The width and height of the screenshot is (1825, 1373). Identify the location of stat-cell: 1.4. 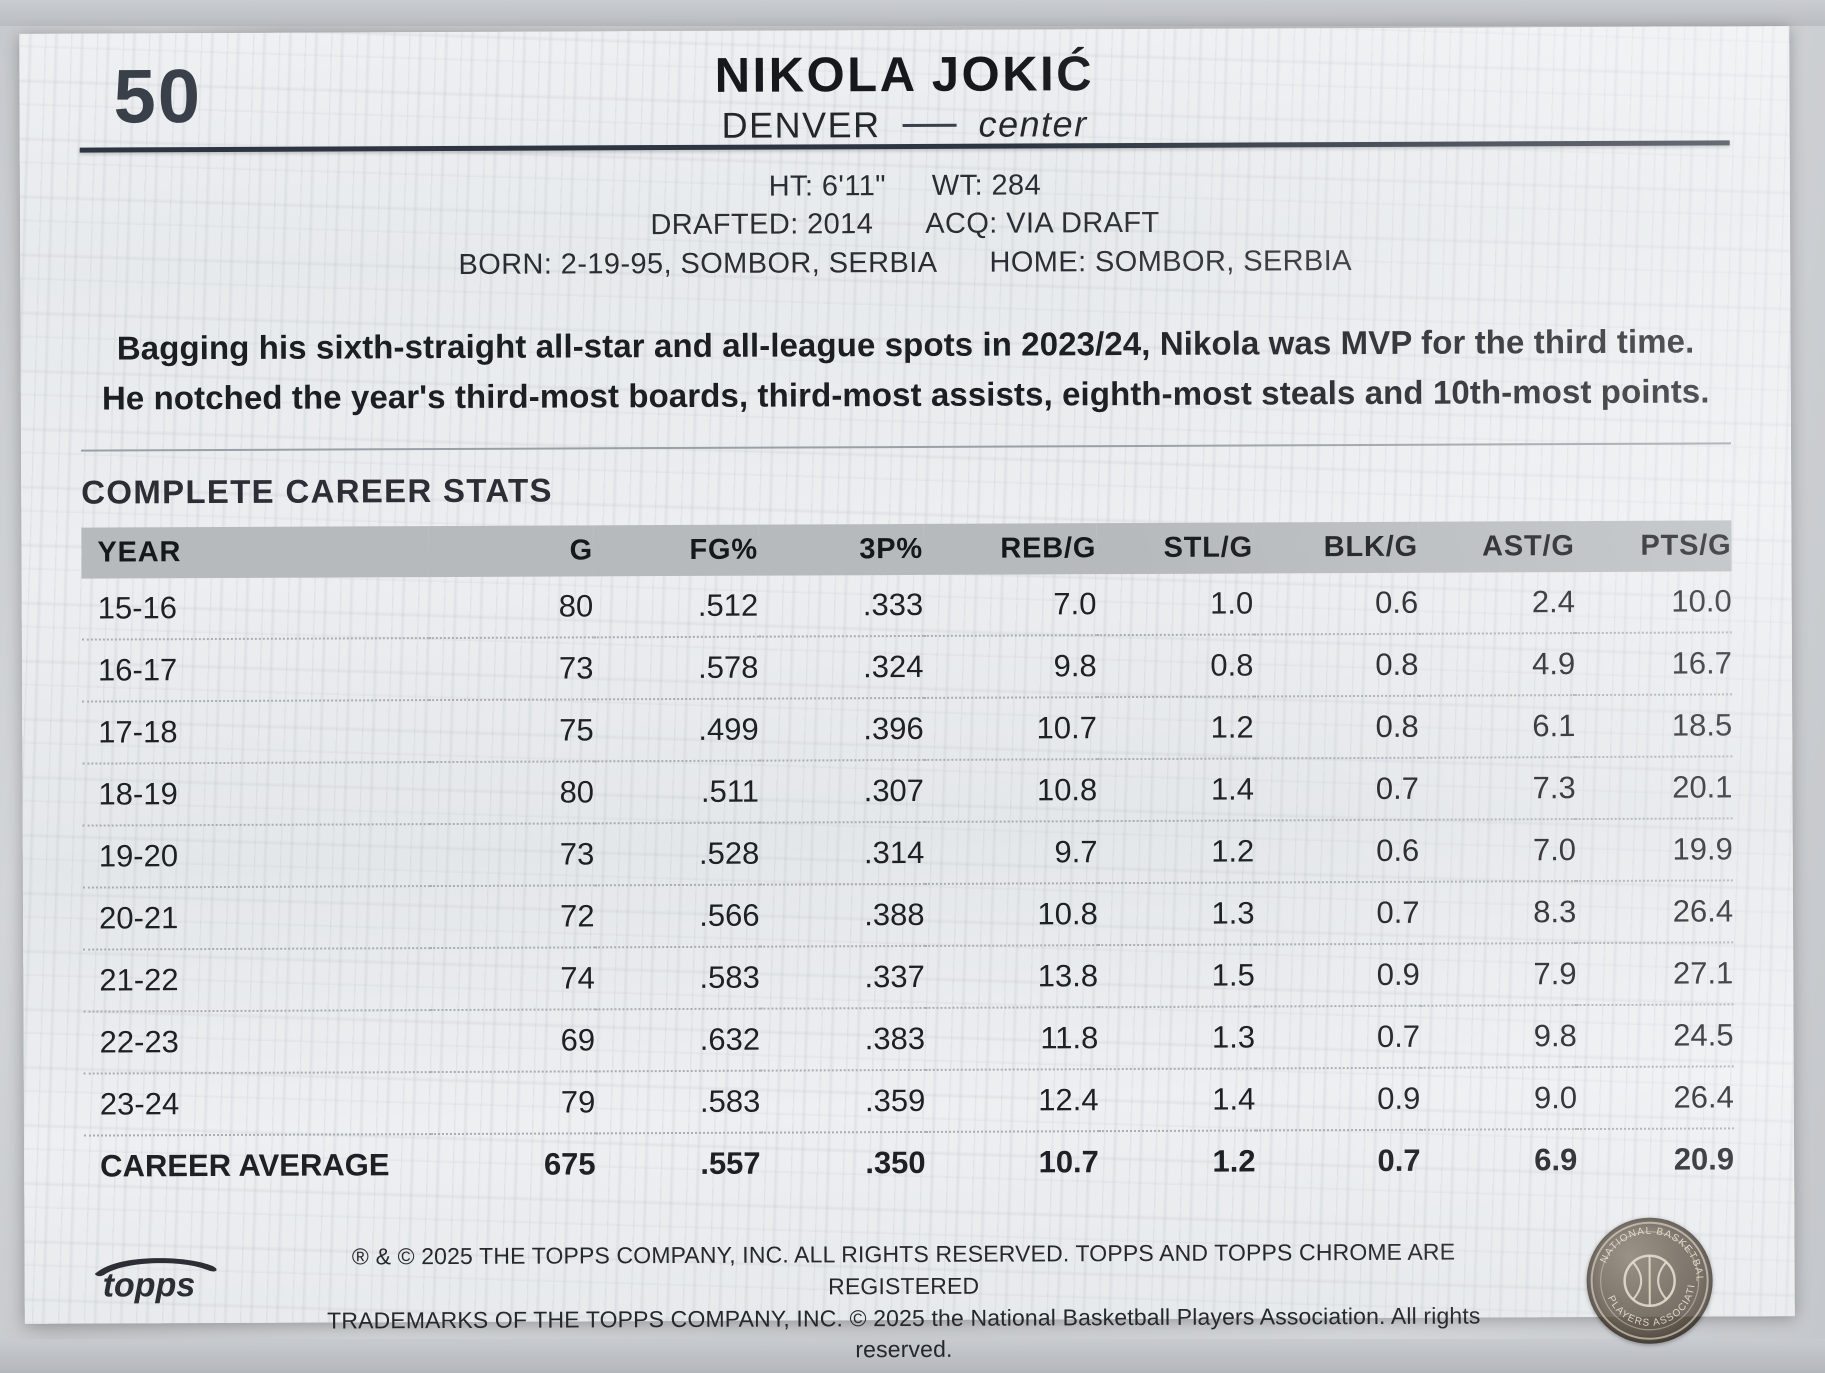
(1176, 790).